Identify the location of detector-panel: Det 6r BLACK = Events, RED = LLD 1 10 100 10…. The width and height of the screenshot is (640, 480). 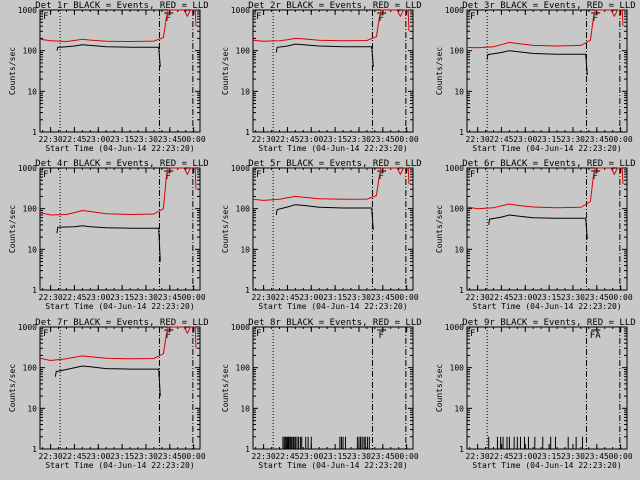
(535, 235).